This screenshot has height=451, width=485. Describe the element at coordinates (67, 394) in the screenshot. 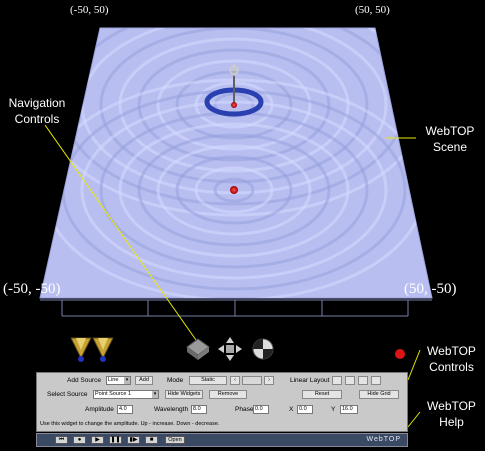

I see `select-source-label: Select Source` at that location.